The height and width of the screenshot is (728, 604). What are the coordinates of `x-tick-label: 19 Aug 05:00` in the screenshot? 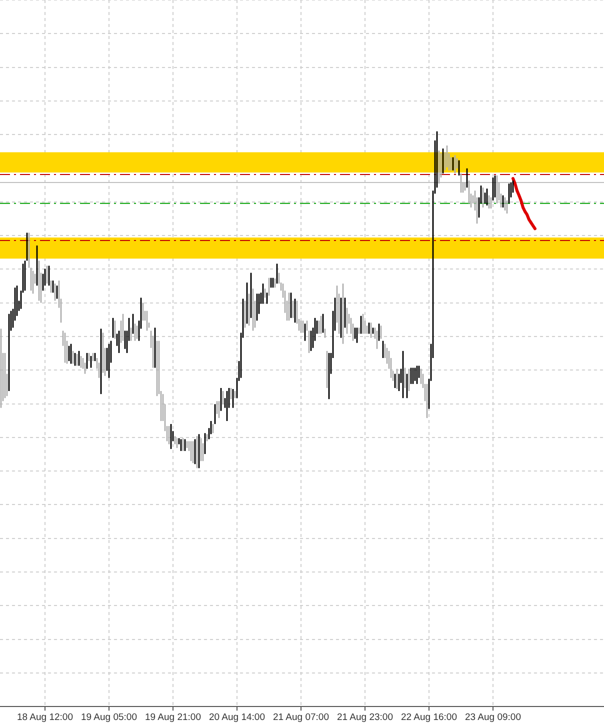 It's located at (109, 717).